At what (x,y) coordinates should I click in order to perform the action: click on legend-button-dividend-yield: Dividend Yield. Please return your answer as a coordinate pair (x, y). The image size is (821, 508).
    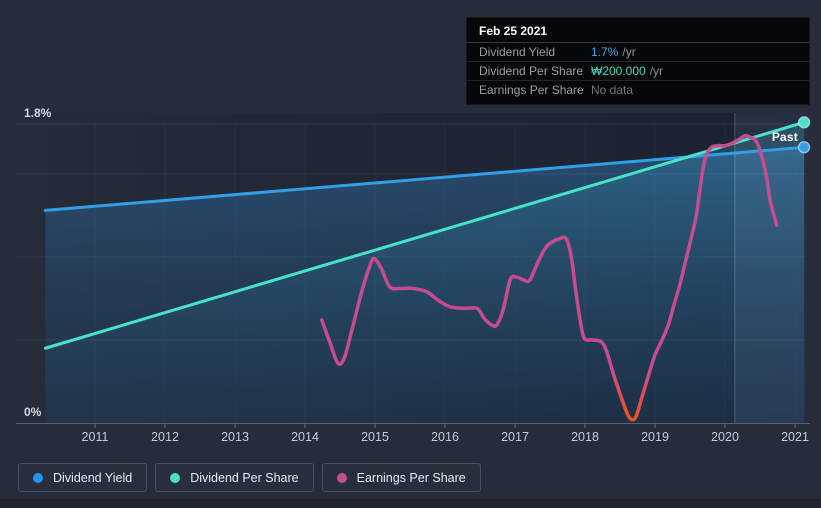
    Looking at the image, I should click on (83, 477).